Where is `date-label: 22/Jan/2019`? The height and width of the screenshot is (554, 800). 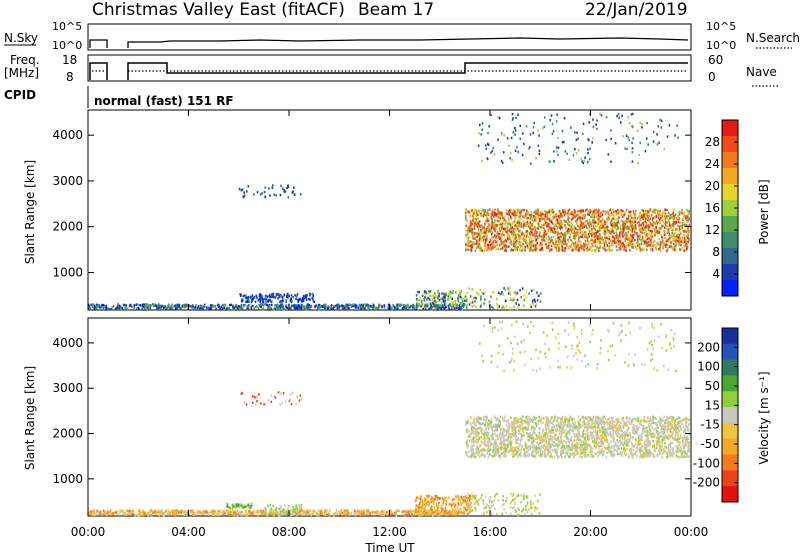
date-label: 22/Jan/2019 is located at coordinates (636, 10).